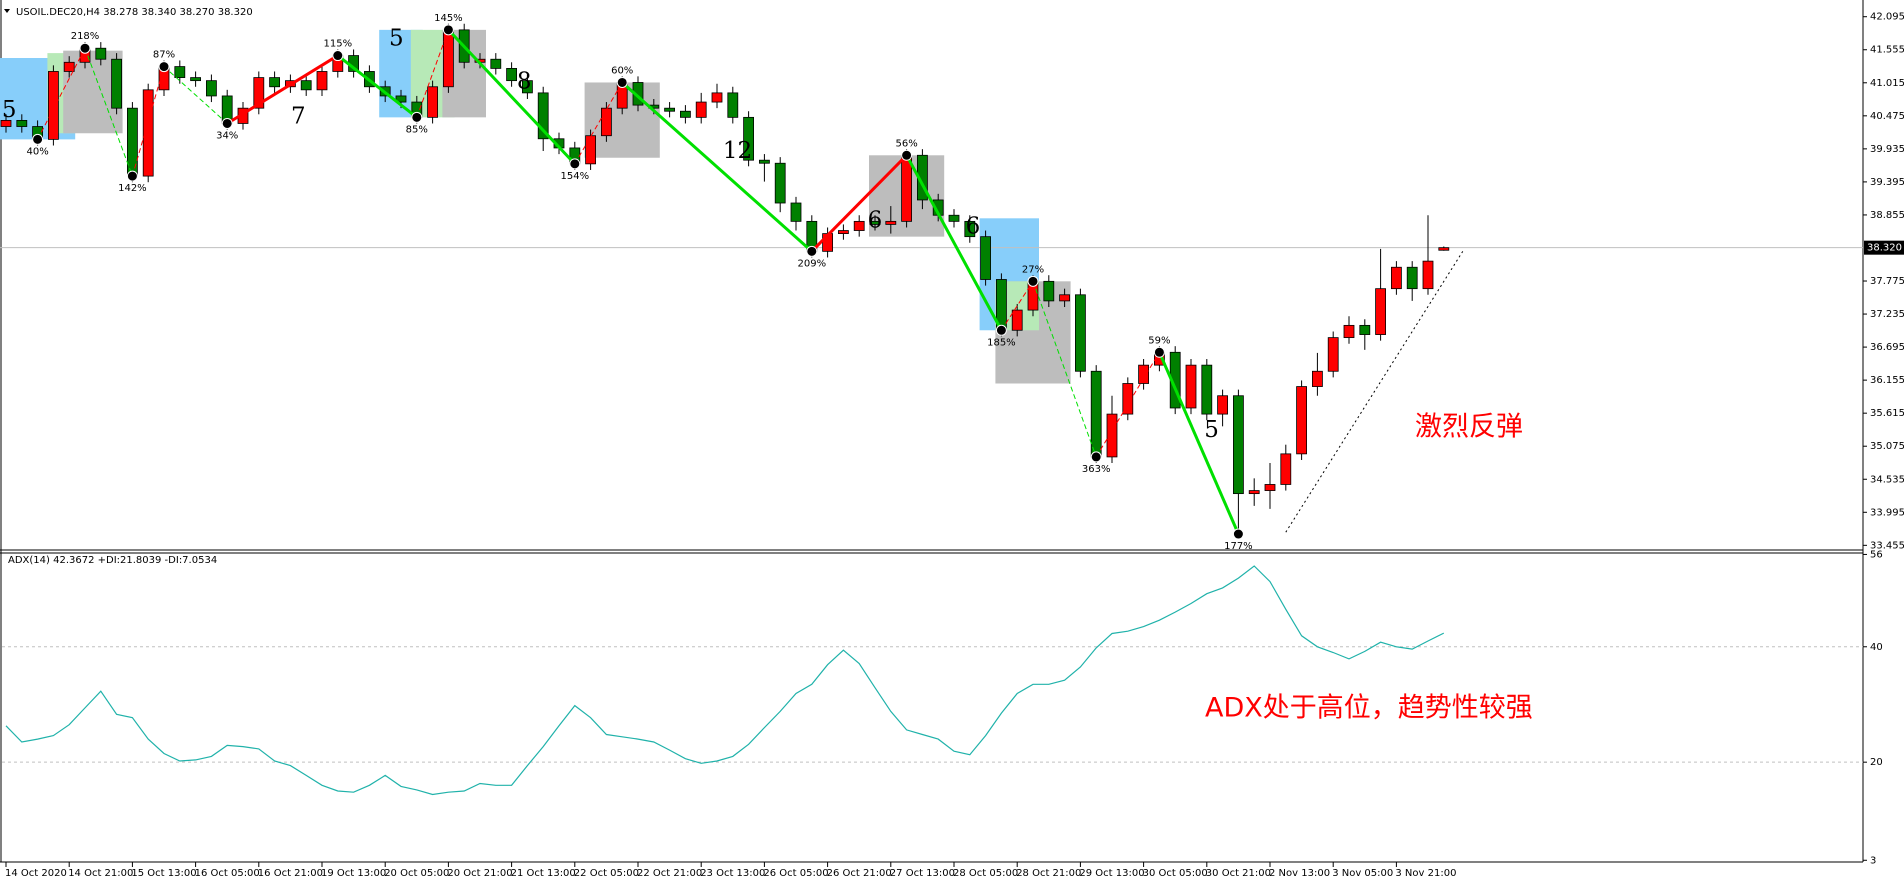  I want to click on zigzag-label: 218%, so click(85, 36).